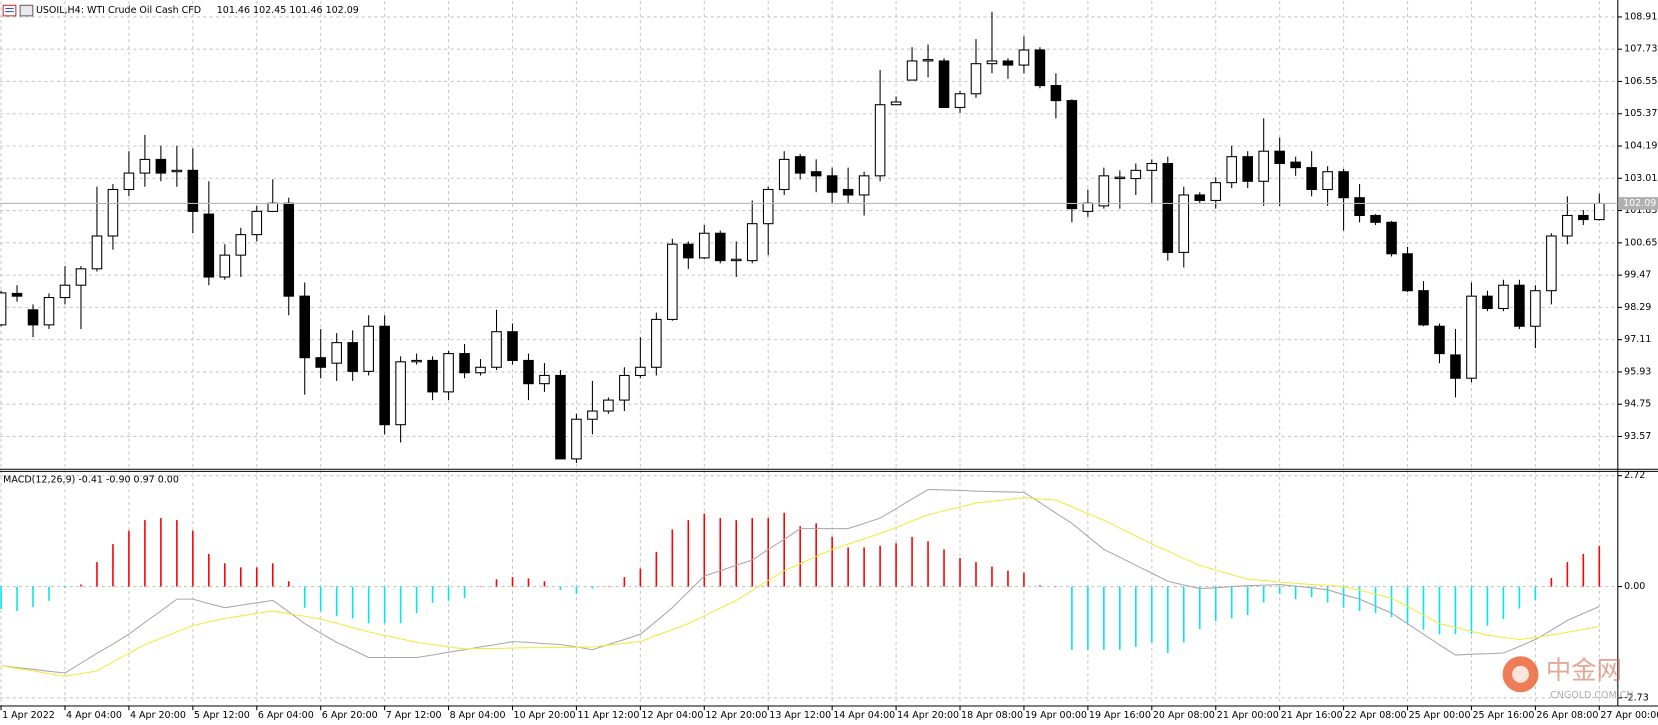 The height and width of the screenshot is (725, 1658). Describe the element at coordinates (1584, 670) in the screenshot. I see `watermark-name: 中金网` at that location.